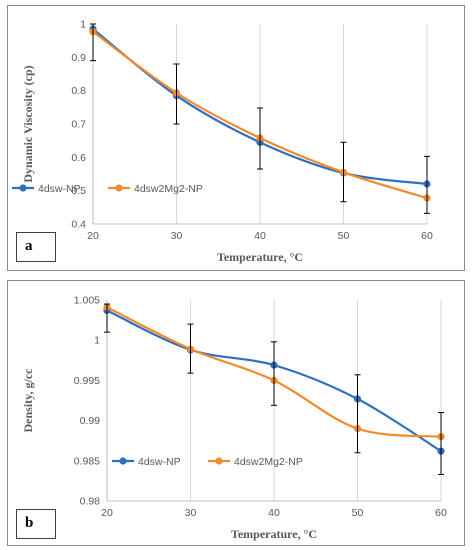  Describe the element at coordinates (36, 247) in the screenshot. I see `panel-label-a: a` at that location.